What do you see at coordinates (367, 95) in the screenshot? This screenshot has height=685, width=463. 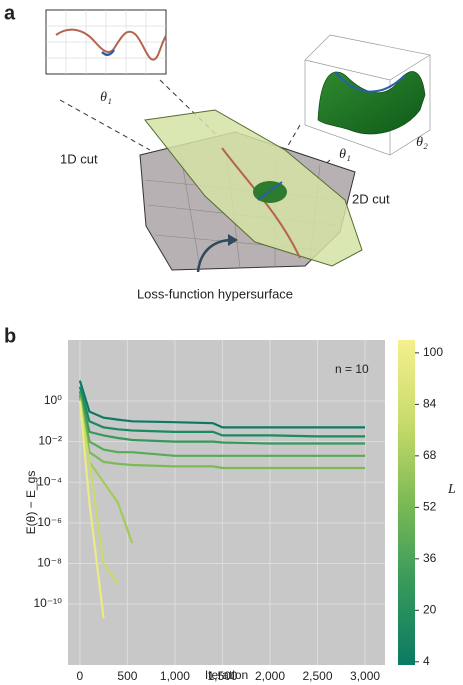 I see `inset-2d` at bounding box center [367, 95].